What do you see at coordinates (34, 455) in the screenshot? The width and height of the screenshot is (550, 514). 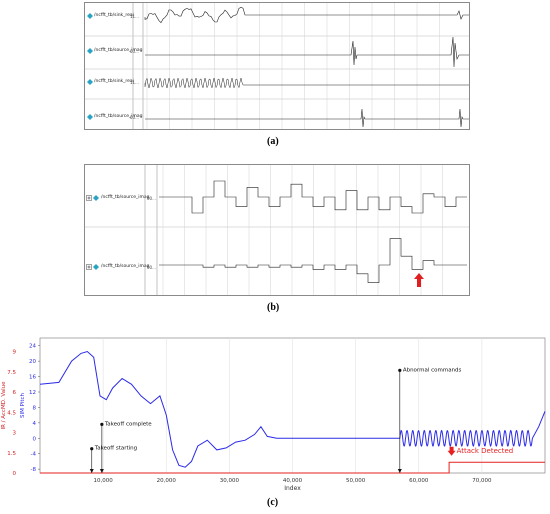 I see `right-tick-label: -4` at bounding box center [34, 455].